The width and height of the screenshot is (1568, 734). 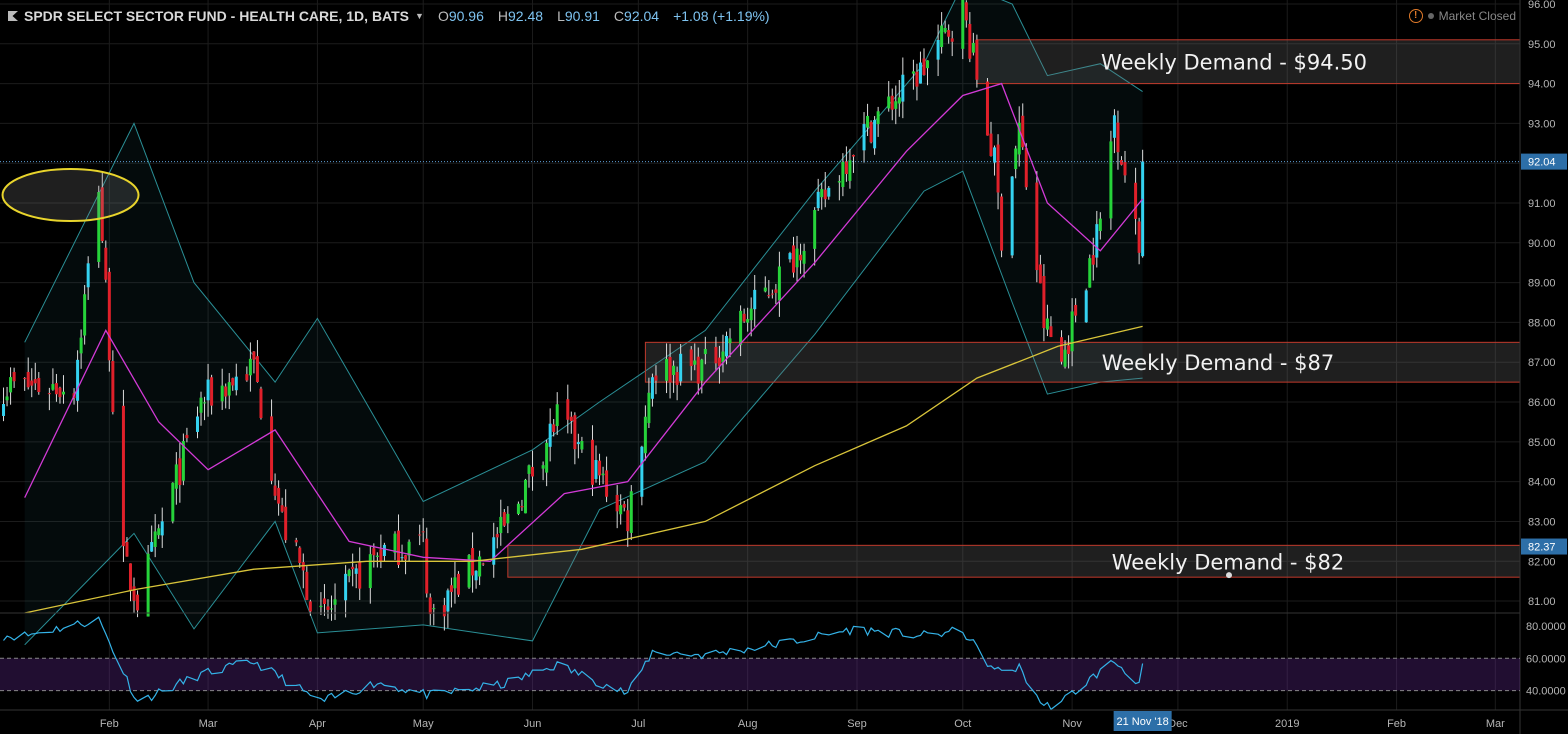 I want to click on price-tick-label: 96.00, so click(x=1542, y=5).